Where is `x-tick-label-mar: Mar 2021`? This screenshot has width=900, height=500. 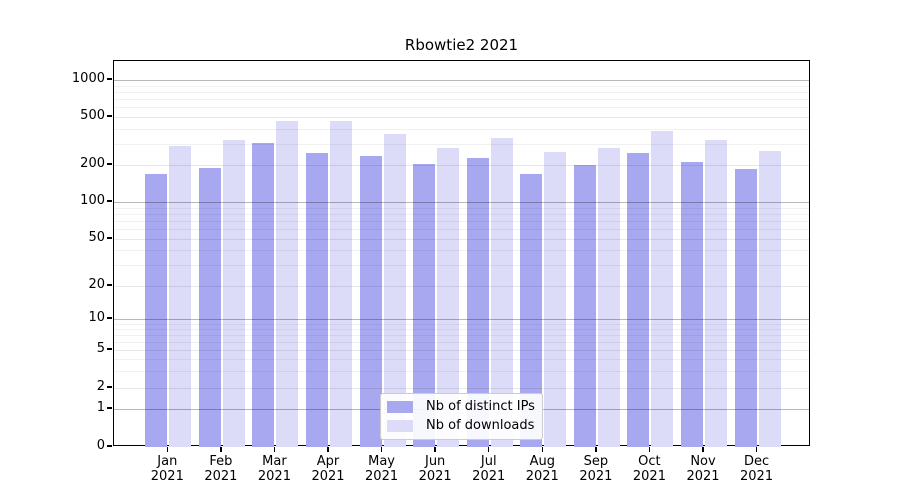 x-tick-label-mar: Mar 2021 is located at coordinates (274, 469).